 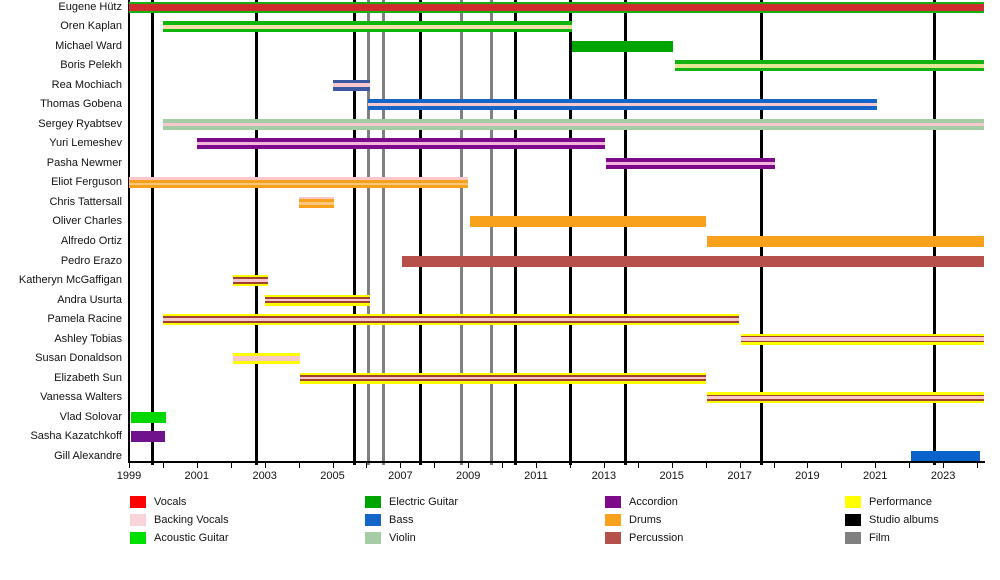 I want to click on legend-label: Acoustic Guitar, so click(x=191, y=538).